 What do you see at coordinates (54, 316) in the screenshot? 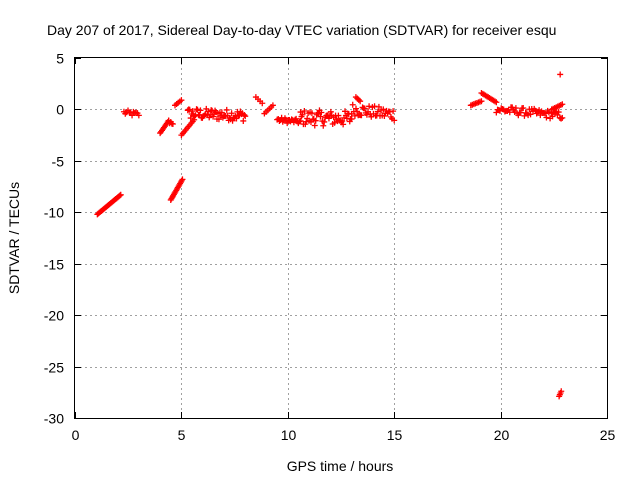
I see `y-tick-label: -20` at bounding box center [54, 316].